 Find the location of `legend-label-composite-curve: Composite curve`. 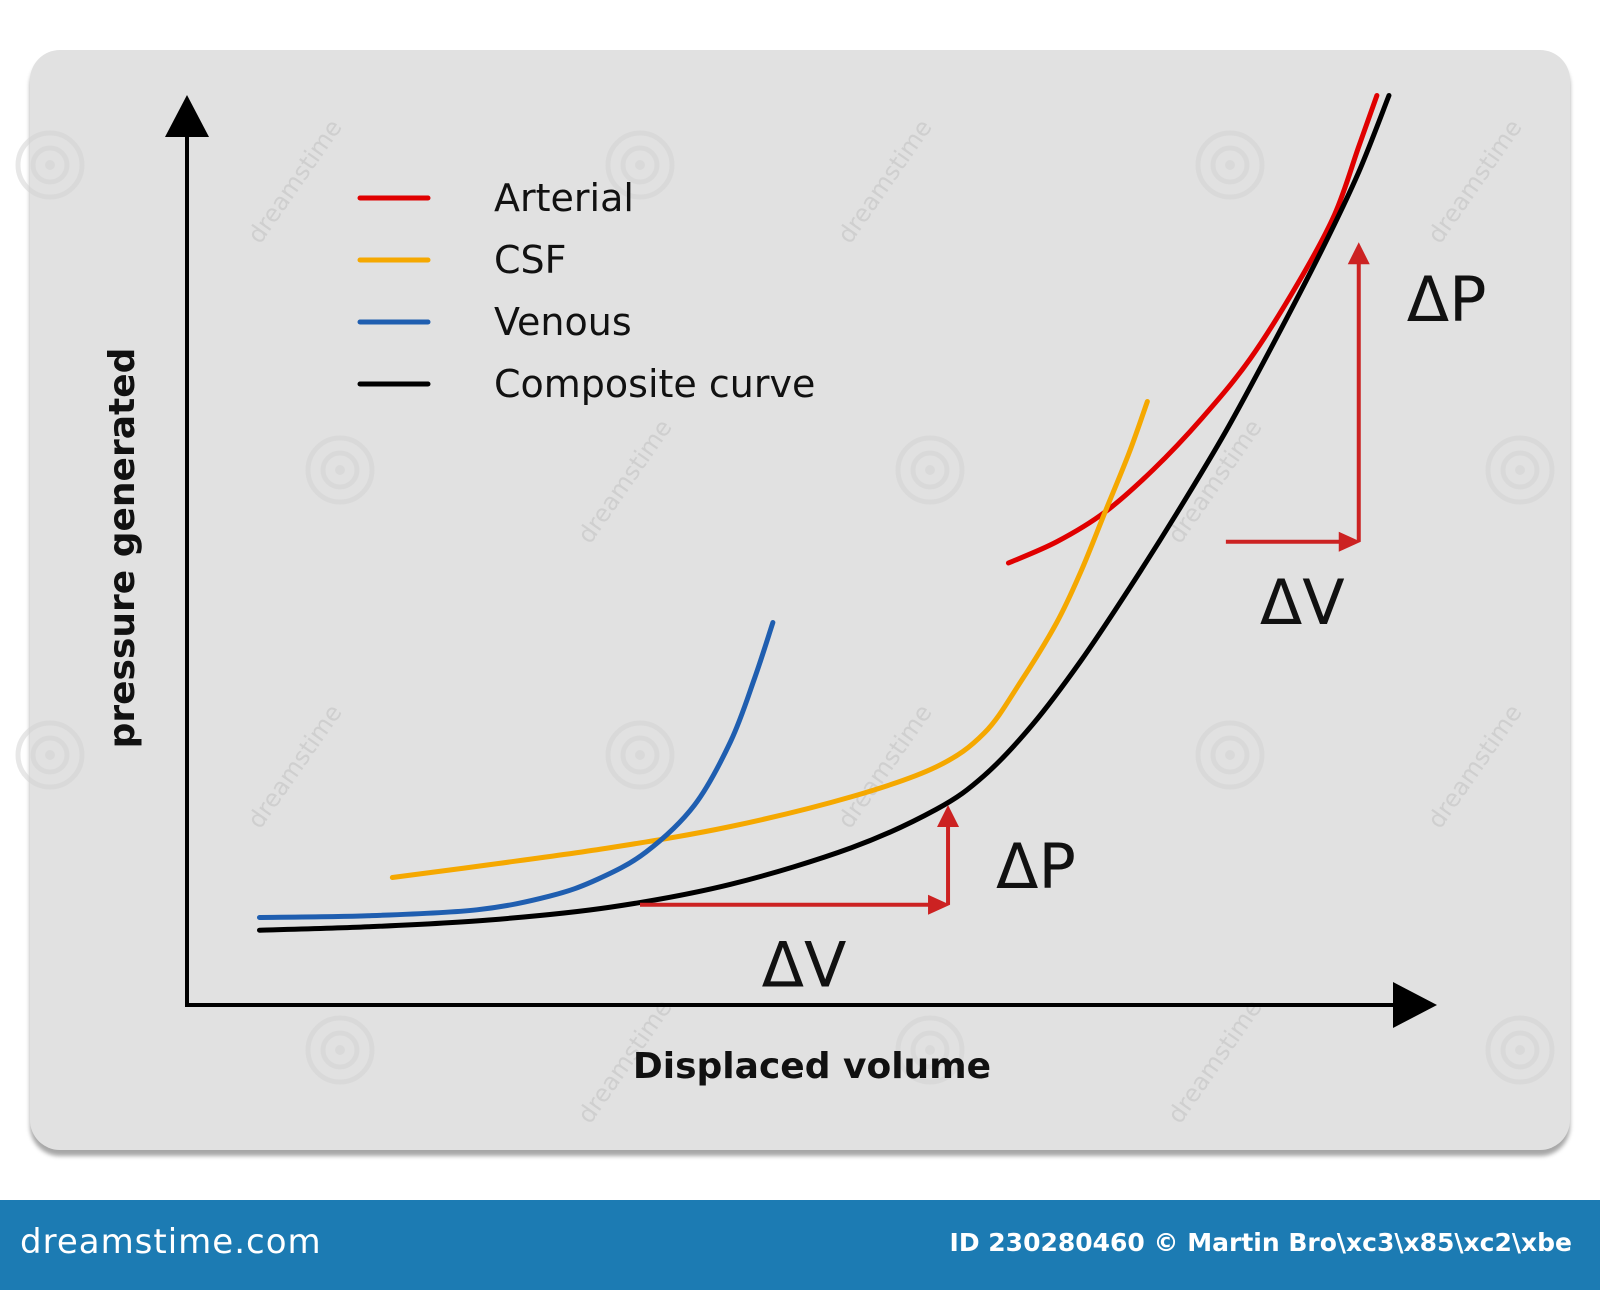

legend-label-composite-curve: Composite curve is located at coordinates (654, 384).